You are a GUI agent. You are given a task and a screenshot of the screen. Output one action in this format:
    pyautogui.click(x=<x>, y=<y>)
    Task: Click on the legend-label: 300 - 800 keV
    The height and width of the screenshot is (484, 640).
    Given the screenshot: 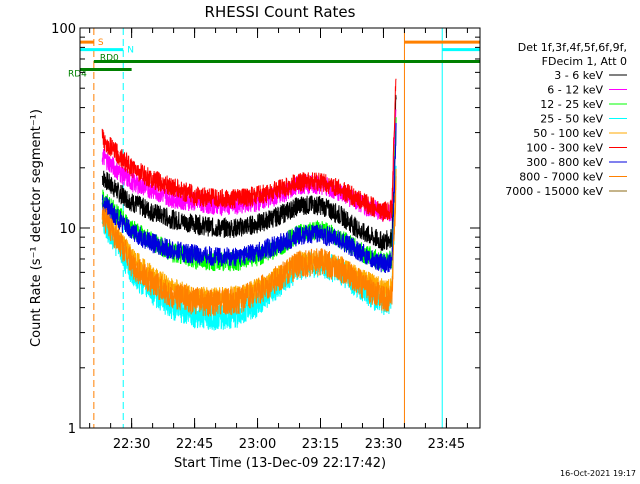 What is the action you would take?
    pyautogui.click(x=564, y=162)
    